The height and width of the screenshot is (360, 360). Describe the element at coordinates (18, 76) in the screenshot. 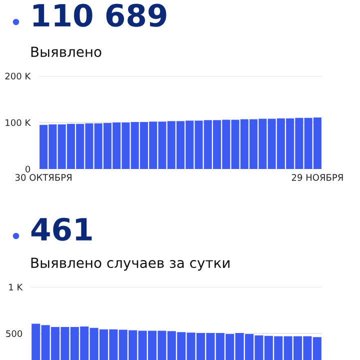

I see `y-tick-label: 200 K` at that location.